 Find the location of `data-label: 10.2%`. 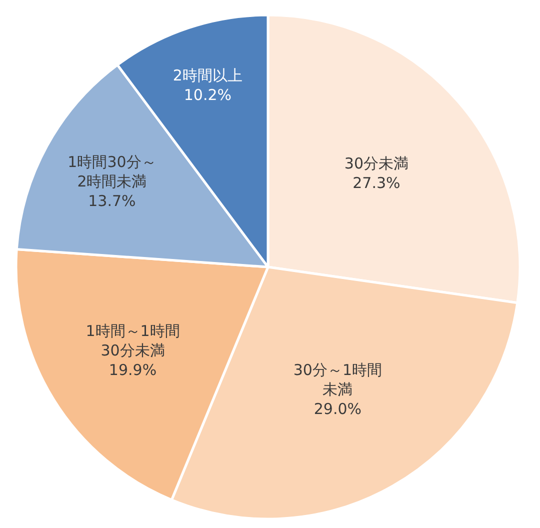

data-label: 10.2% is located at coordinates (208, 95).